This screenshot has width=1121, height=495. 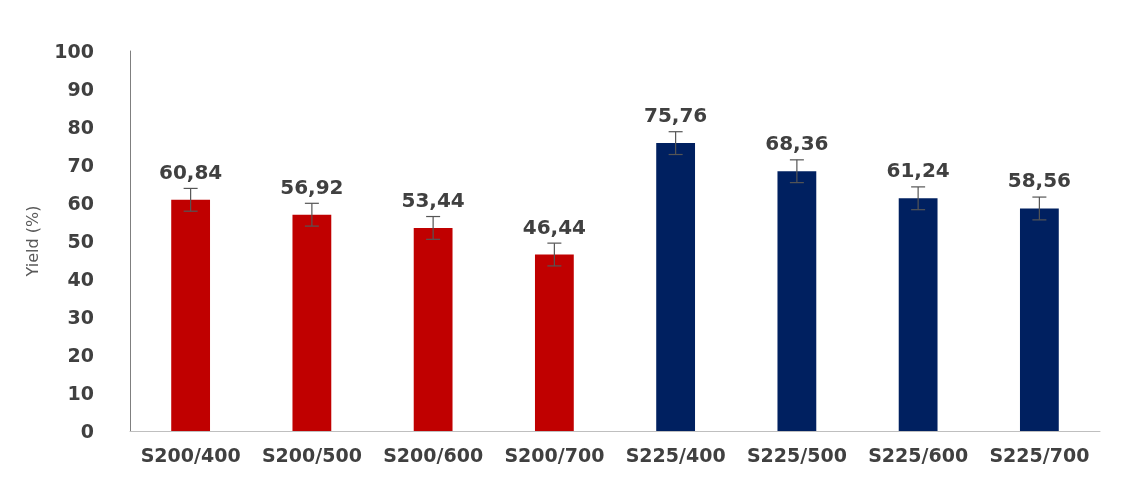 I want to click on y-tick-label: 50, so click(x=80, y=241).